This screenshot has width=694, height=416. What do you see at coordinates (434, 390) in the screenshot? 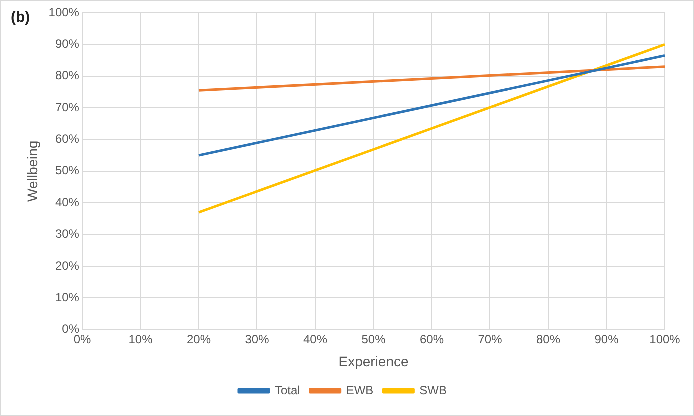
I see `legend-label: SWB` at bounding box center [434, 390].